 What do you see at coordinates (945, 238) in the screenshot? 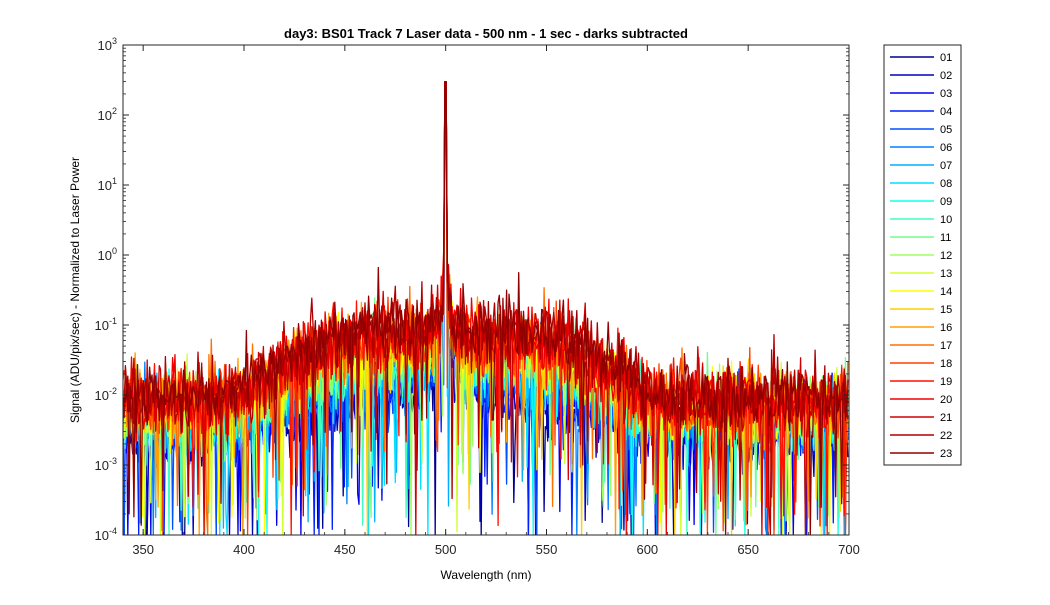
I see `legend-label-11: 11` at bounding box center [945, 238].